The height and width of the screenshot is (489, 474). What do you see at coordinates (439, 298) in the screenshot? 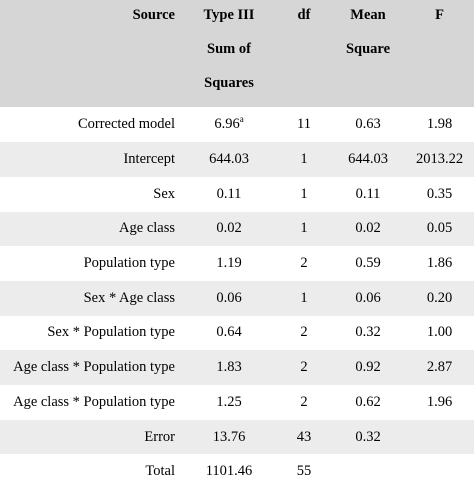
I see `f-cell: 0.20` at bounding box center [439, 298].